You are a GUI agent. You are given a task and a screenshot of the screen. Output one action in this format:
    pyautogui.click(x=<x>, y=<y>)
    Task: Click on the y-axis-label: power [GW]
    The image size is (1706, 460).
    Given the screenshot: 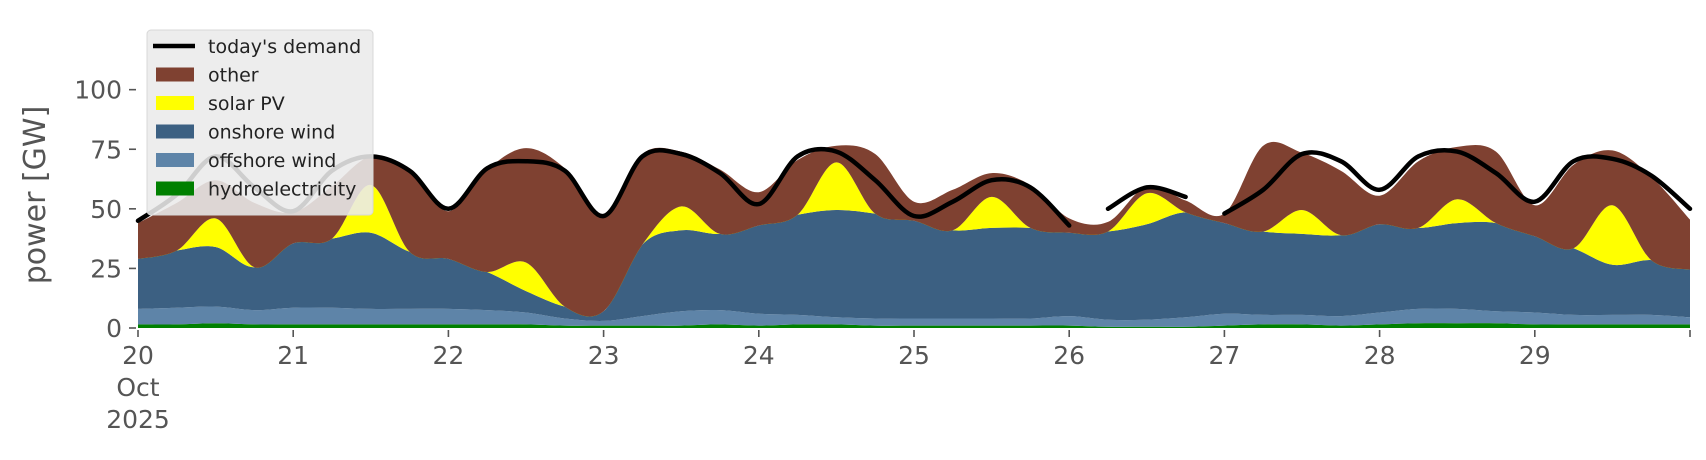 What is the action you would take?
    pyautogui.click(x=35, y=195)
    